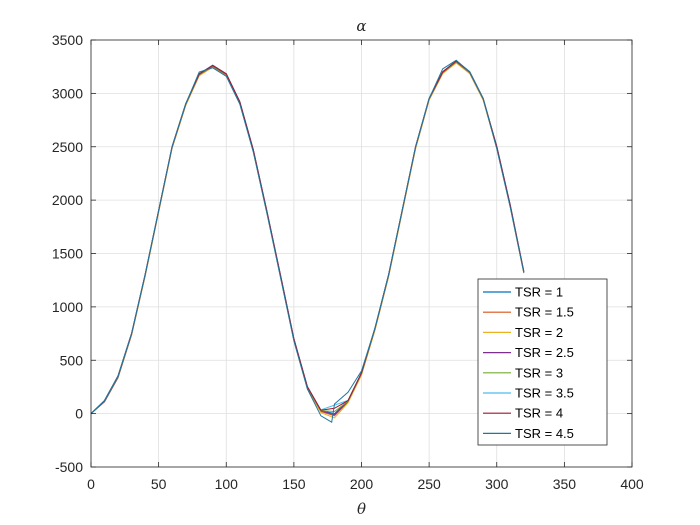  What do you see at coordinates (539, 332) in the screenshot?
I see `legend-entry: TSR = 2` at bounding box center [539, 332].